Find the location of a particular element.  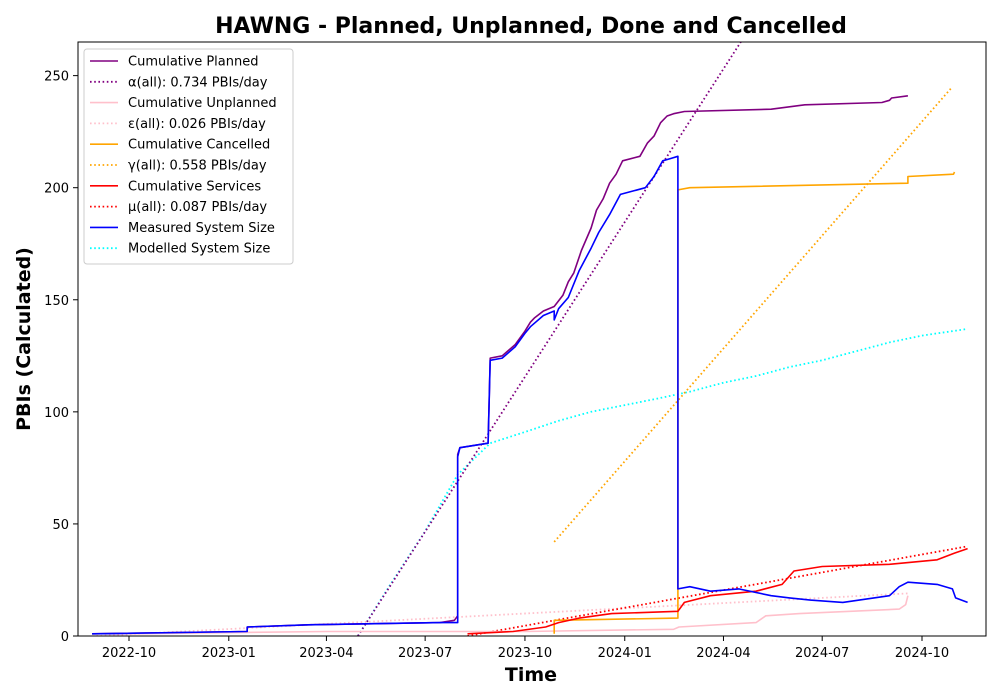

x-tick-label: 2023-04 is located at coordinates (326, 653).